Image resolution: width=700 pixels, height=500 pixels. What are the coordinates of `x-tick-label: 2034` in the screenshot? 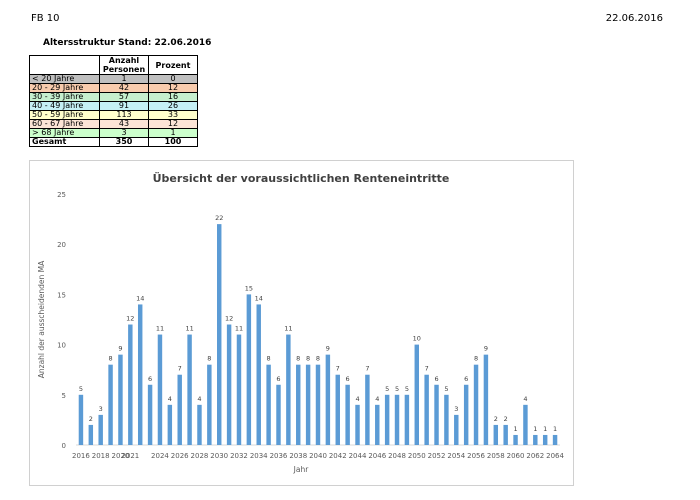 It's located at (259, 456).